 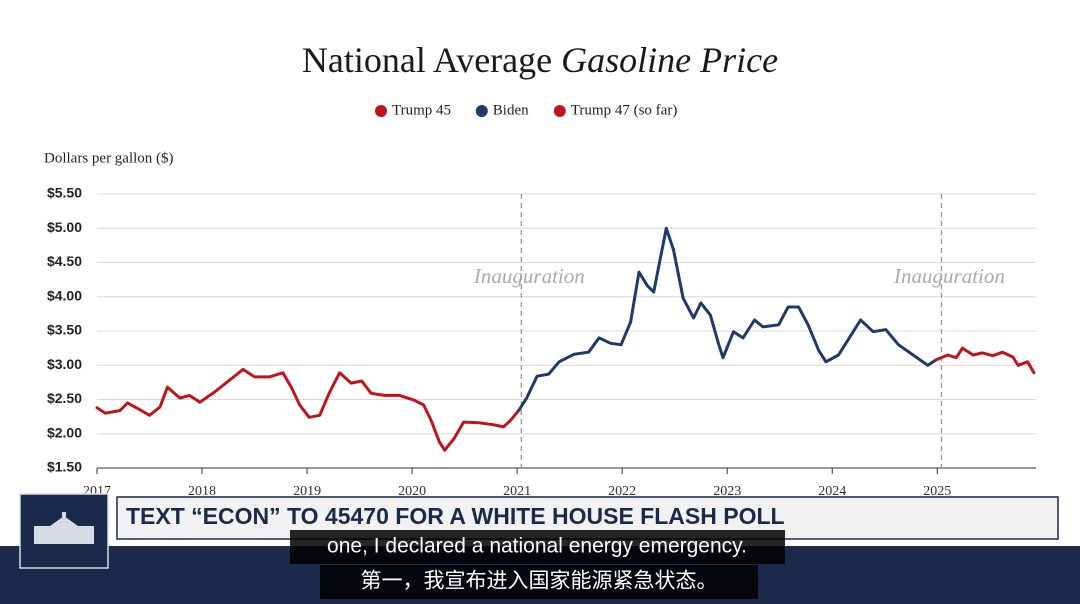 What do you see at coordinates (622, 491) in the screenshot?
I see `x-tick-label: 2022` at bounding box center [622, 491].